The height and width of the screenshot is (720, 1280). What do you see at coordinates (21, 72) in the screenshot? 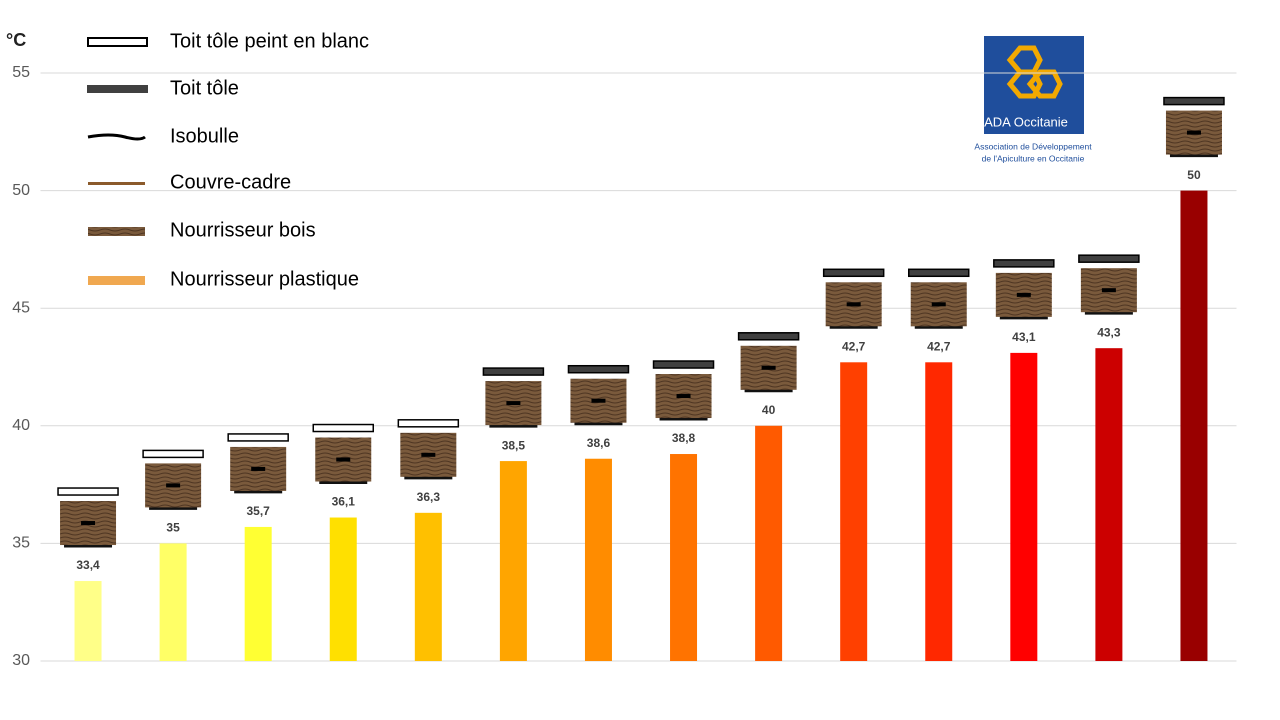
I see `y-tick-label: 55` at bounding box center [21, 72].